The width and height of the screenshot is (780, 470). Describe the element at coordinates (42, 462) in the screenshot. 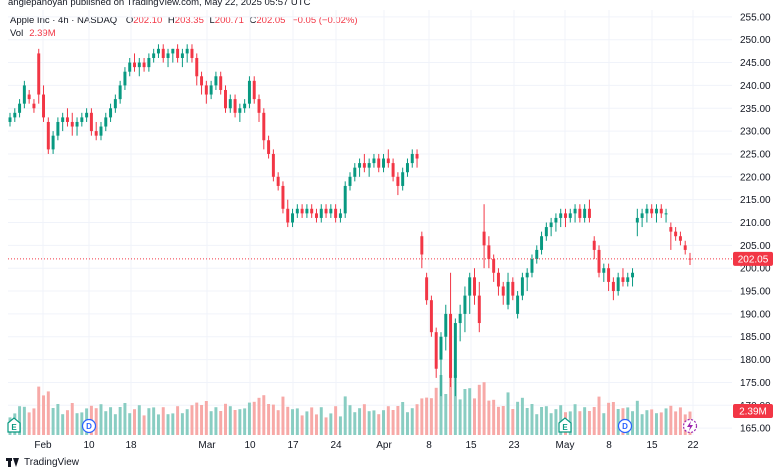

I see `tradingview-logo: TradingView` at that location.